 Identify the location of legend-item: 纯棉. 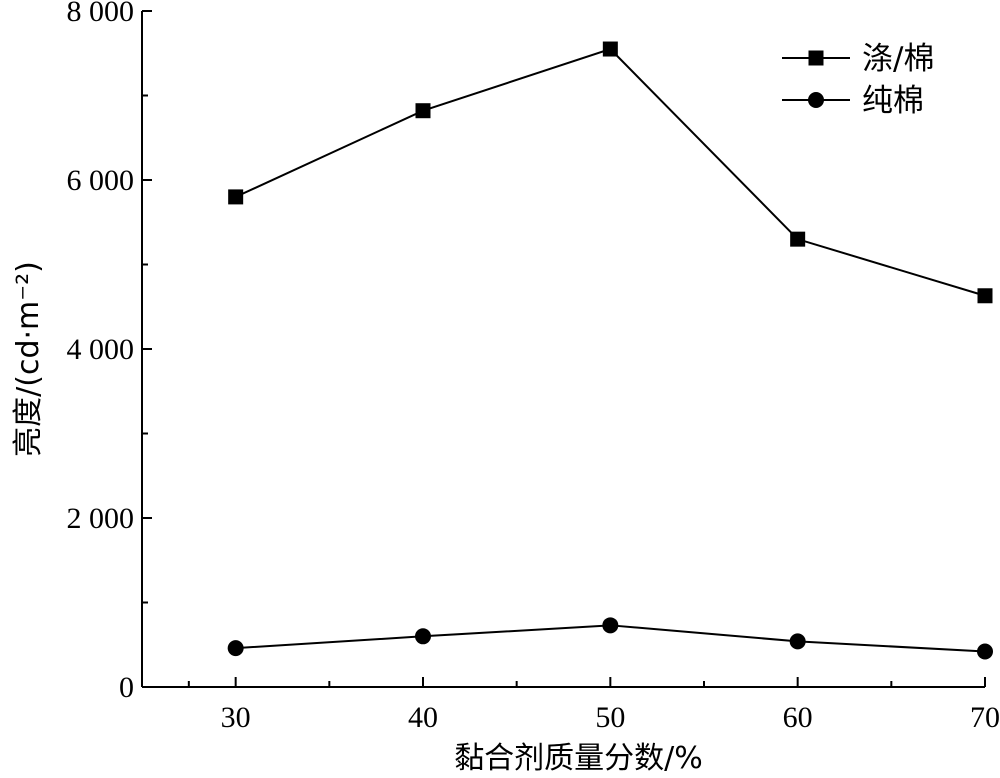
(853, 101).